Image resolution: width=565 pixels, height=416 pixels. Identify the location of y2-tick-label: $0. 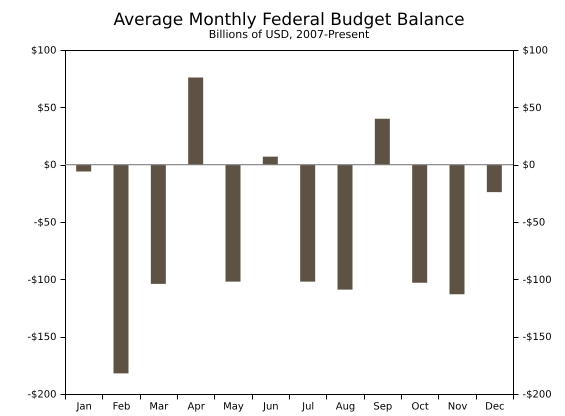
(529, 166).